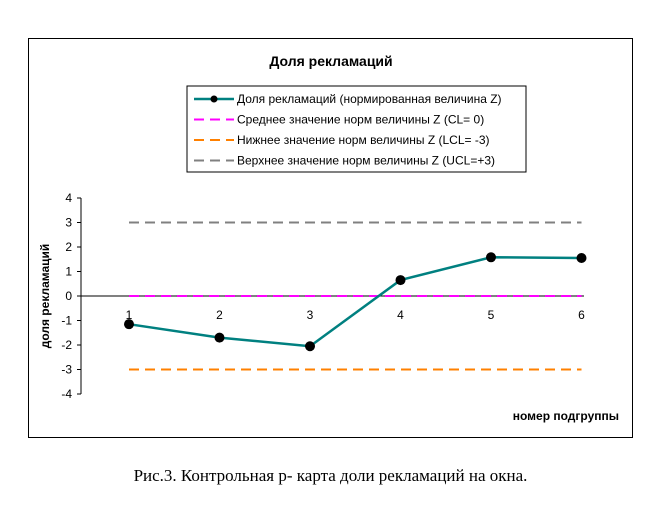  What do you see at coordinates (400, 315) in the screenshot?
I see `x-tick-label: 4` at bounding box center [400, 315].